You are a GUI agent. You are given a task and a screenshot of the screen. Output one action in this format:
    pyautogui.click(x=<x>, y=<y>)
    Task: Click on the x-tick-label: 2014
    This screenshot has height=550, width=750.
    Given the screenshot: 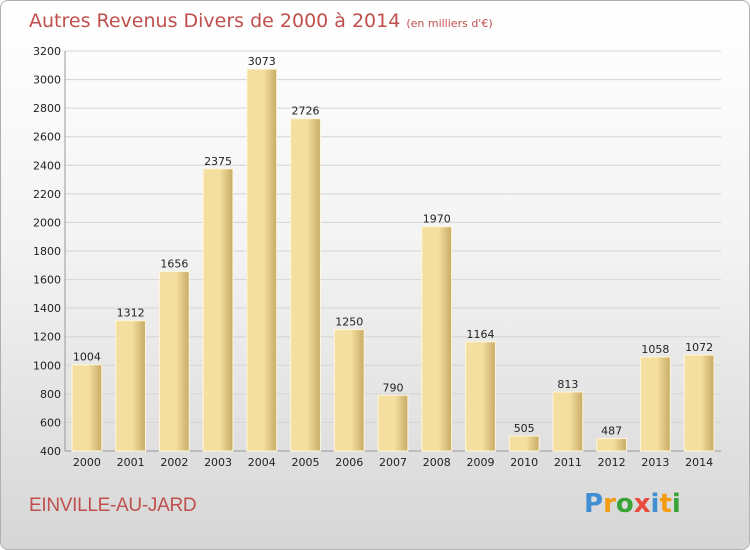 What is the action you would take?
    pyautogui.click(x=699, y=462)
    